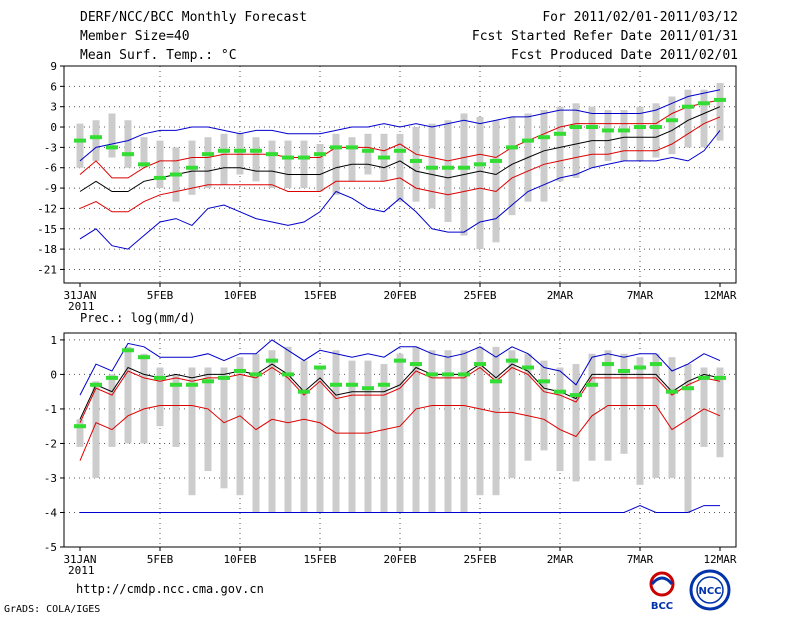  Describe the element at coordinates (47, 269) in the screenshot. I see `y-tick-label: -21` at that location.